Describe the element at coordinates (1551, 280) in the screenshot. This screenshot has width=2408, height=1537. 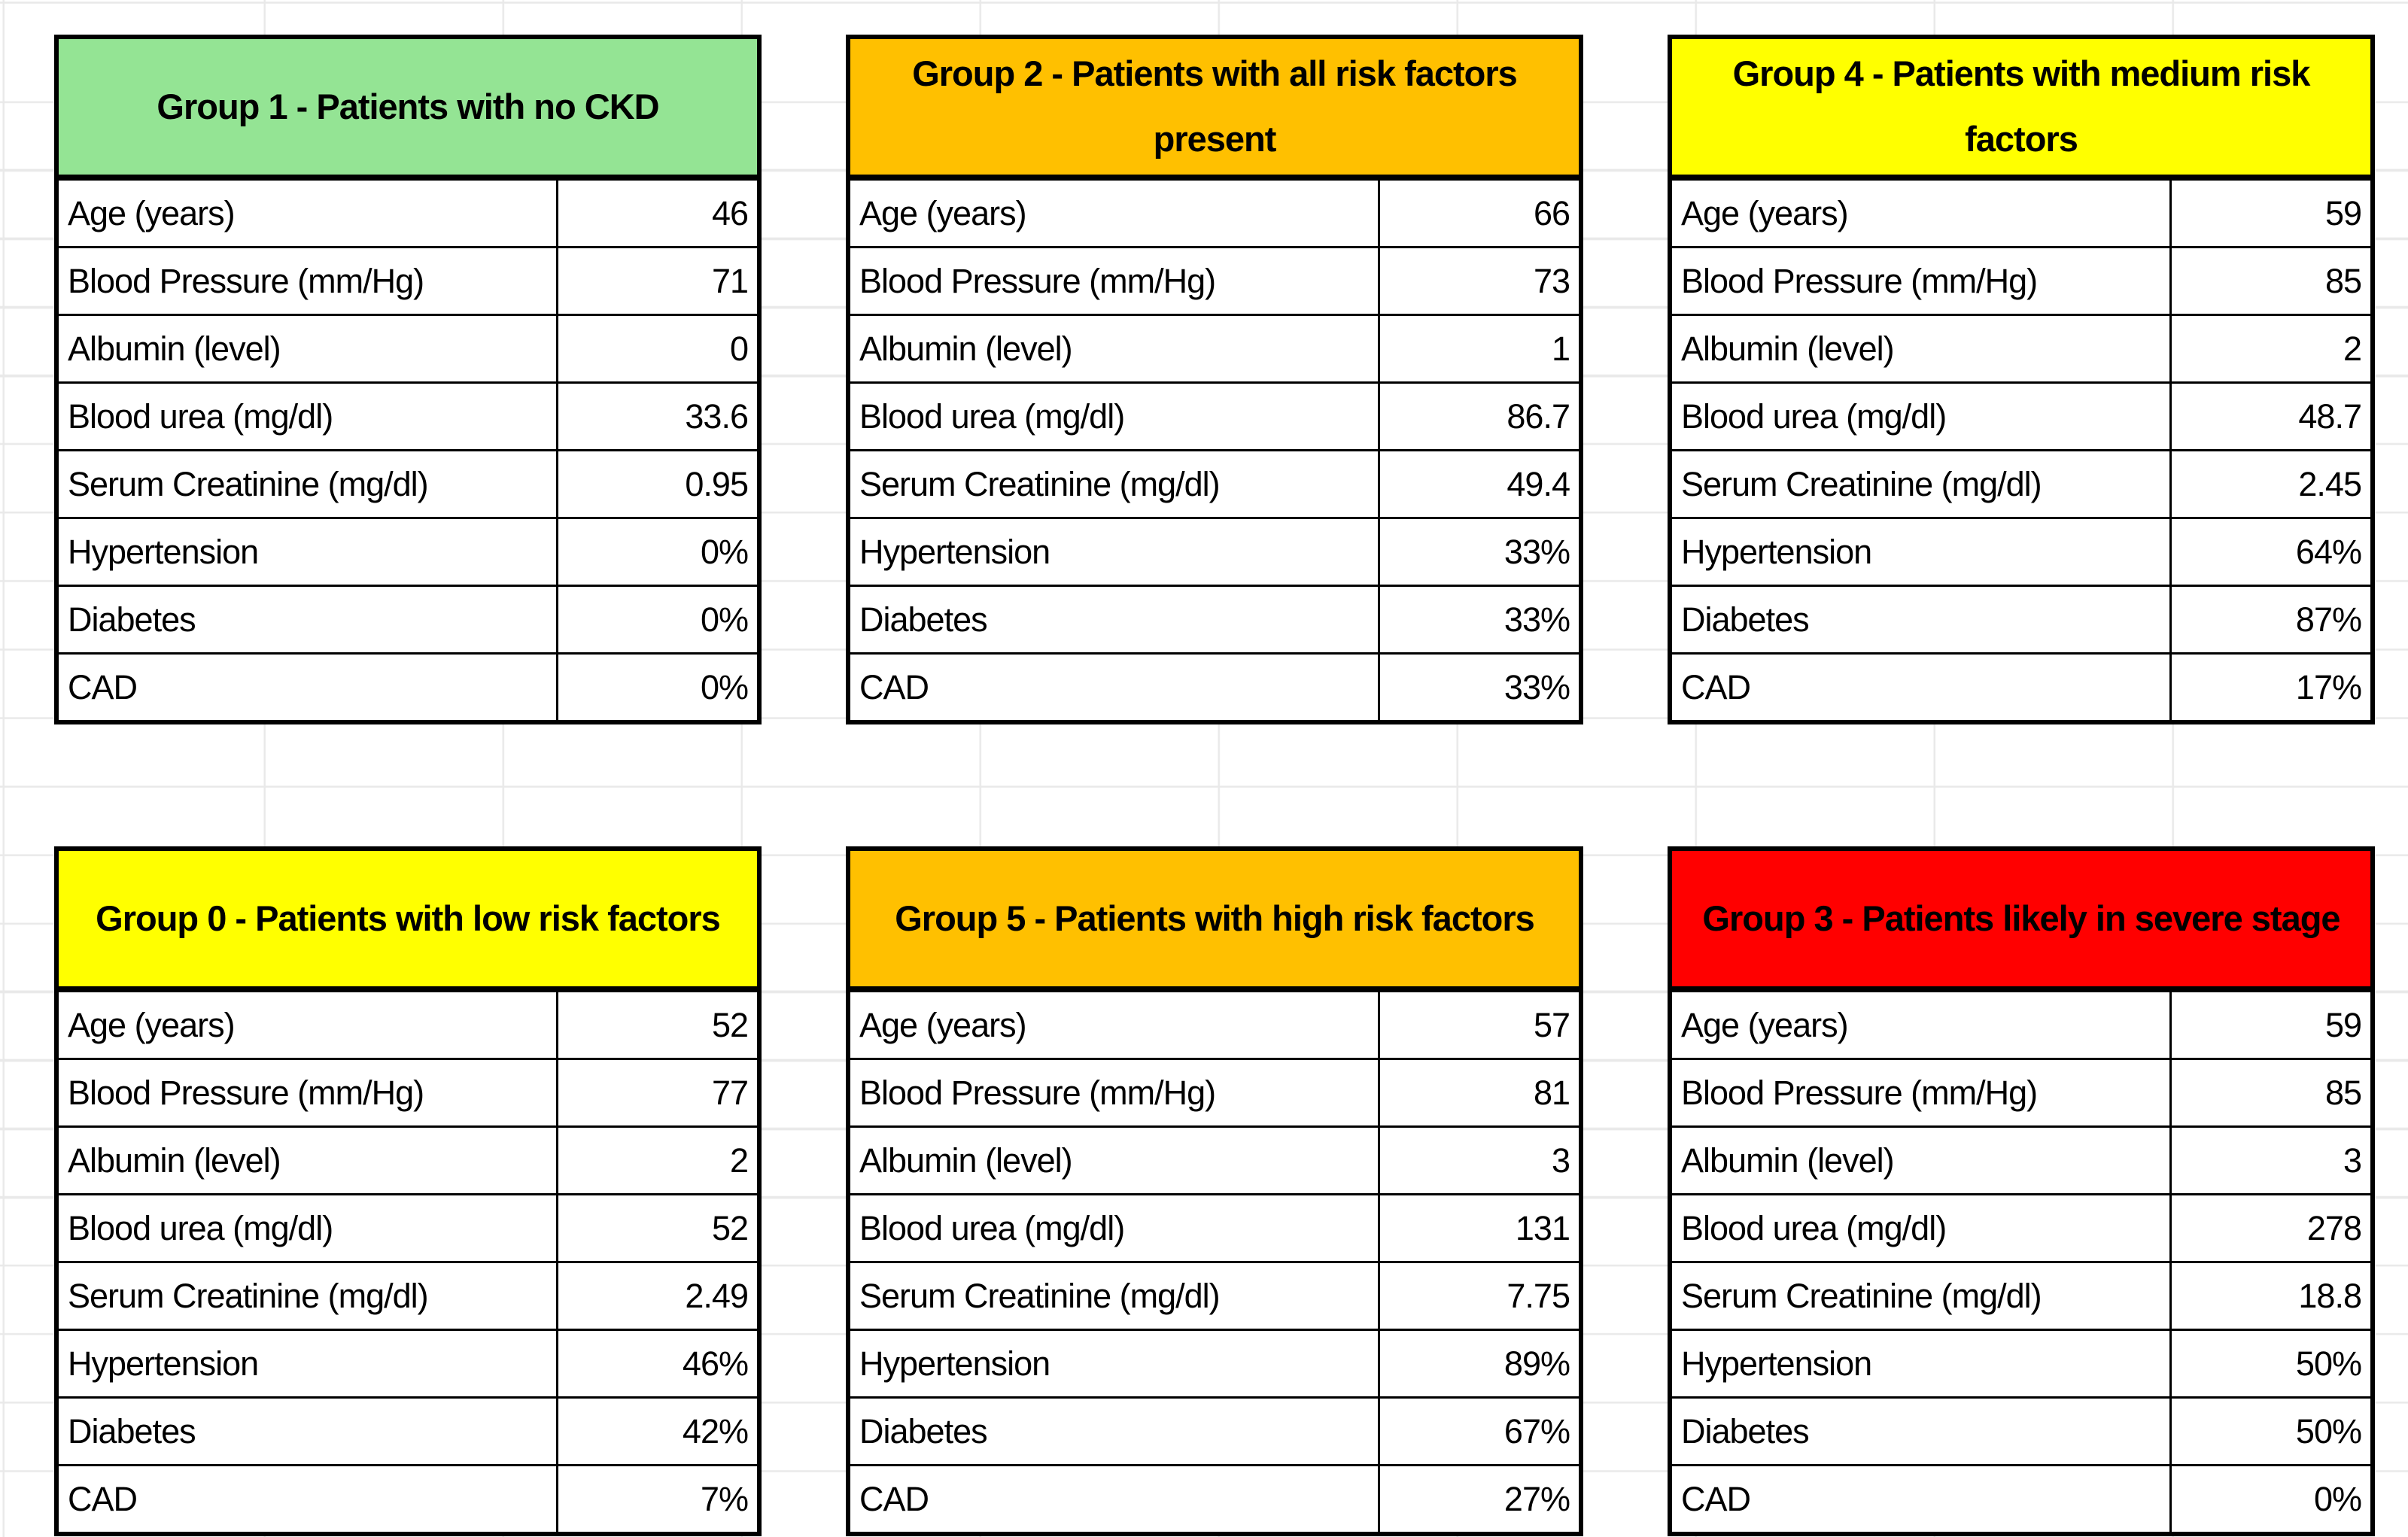
I see `row-value-cell: 73` at that location.